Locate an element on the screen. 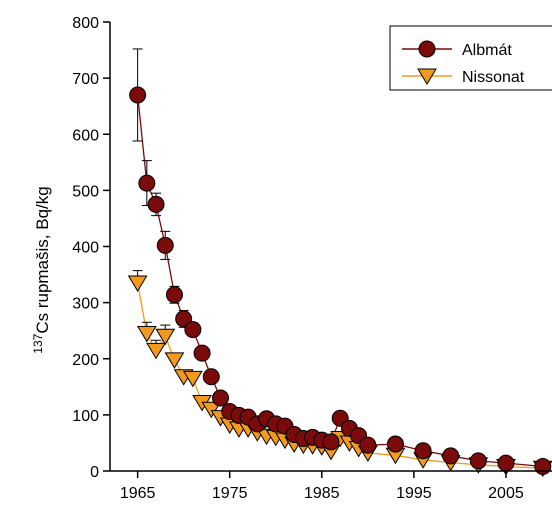  legend-marker-albmat is located at coordinates (427, 49).